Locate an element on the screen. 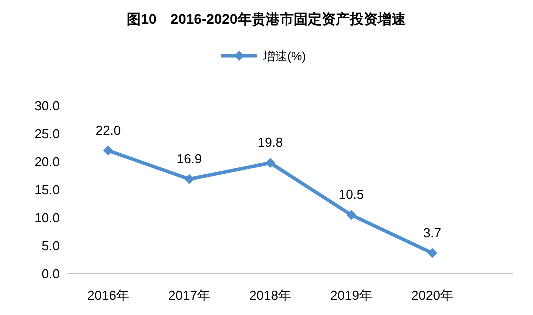 The image size is (533, 315). data-label: 19.8 is located at coordinates (271, 142).